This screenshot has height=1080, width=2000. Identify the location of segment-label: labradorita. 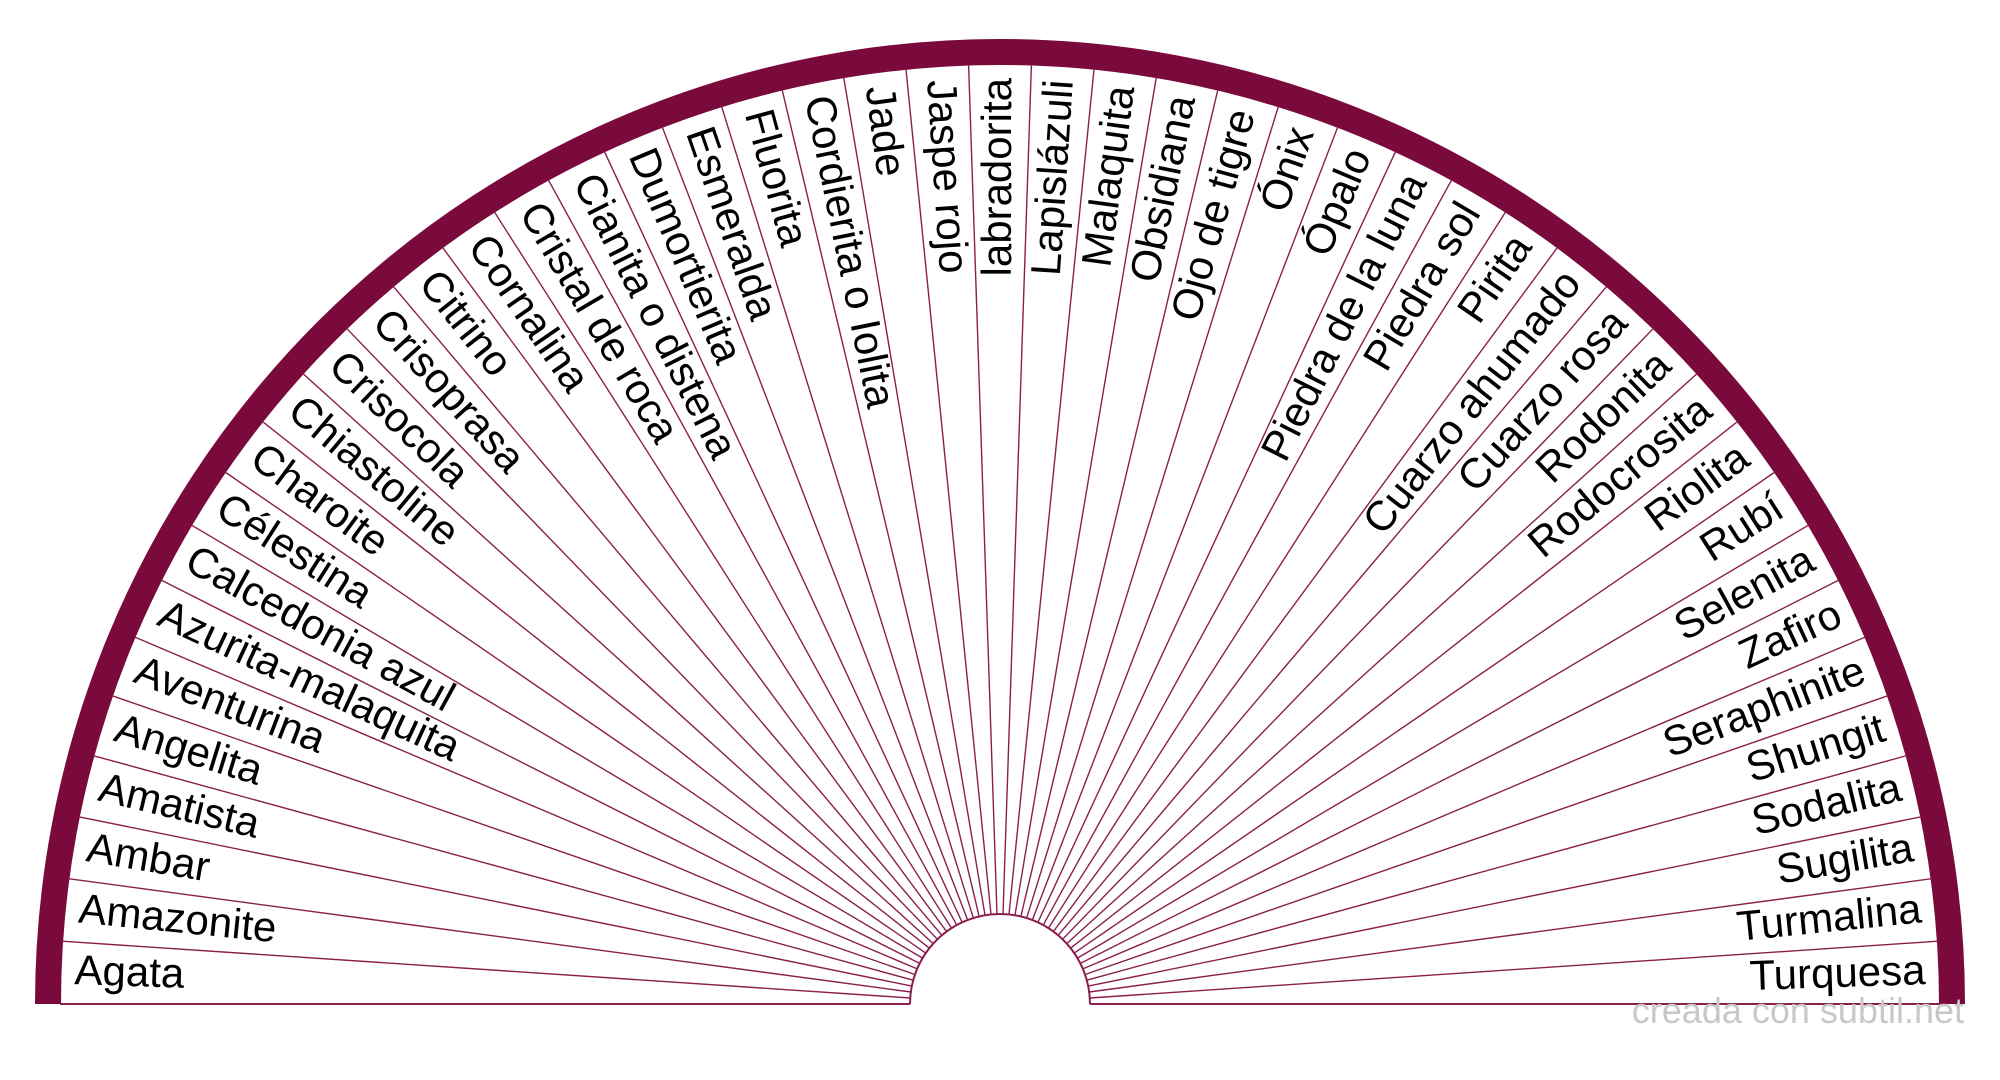
(996, 176).